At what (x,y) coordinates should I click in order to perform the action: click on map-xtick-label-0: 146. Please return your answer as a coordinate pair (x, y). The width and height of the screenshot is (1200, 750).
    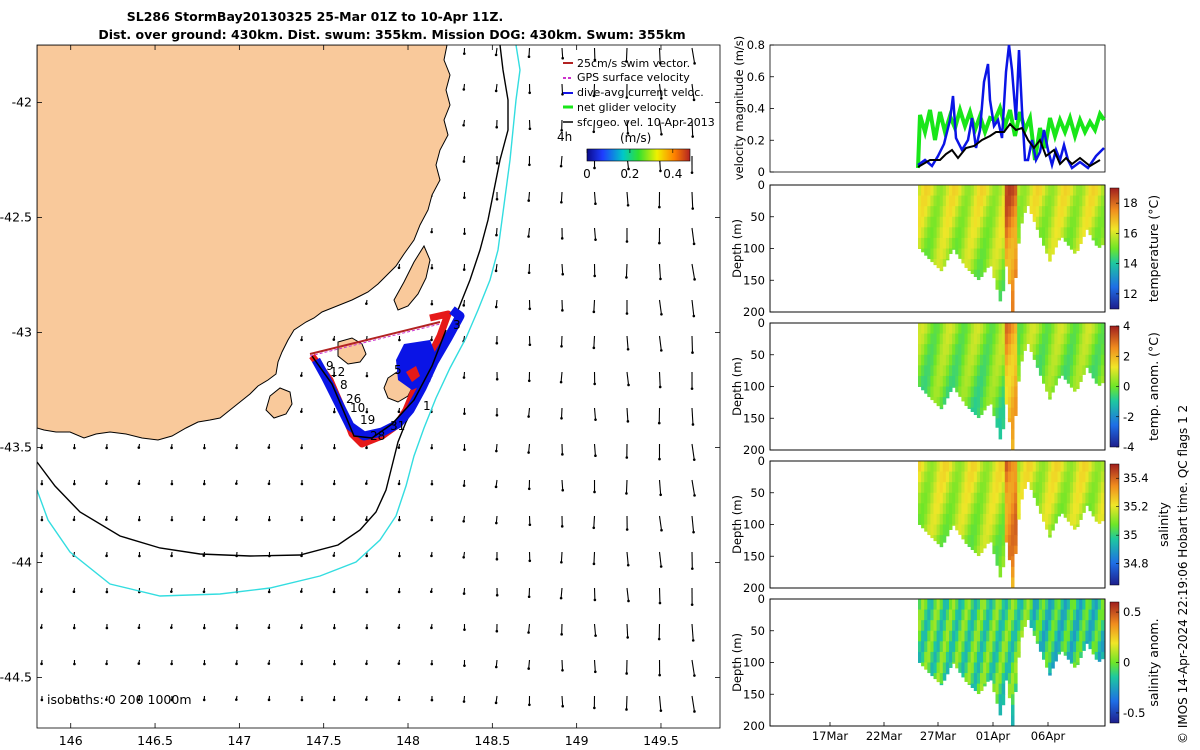
    Looking at the image, I should click on (71, 740).